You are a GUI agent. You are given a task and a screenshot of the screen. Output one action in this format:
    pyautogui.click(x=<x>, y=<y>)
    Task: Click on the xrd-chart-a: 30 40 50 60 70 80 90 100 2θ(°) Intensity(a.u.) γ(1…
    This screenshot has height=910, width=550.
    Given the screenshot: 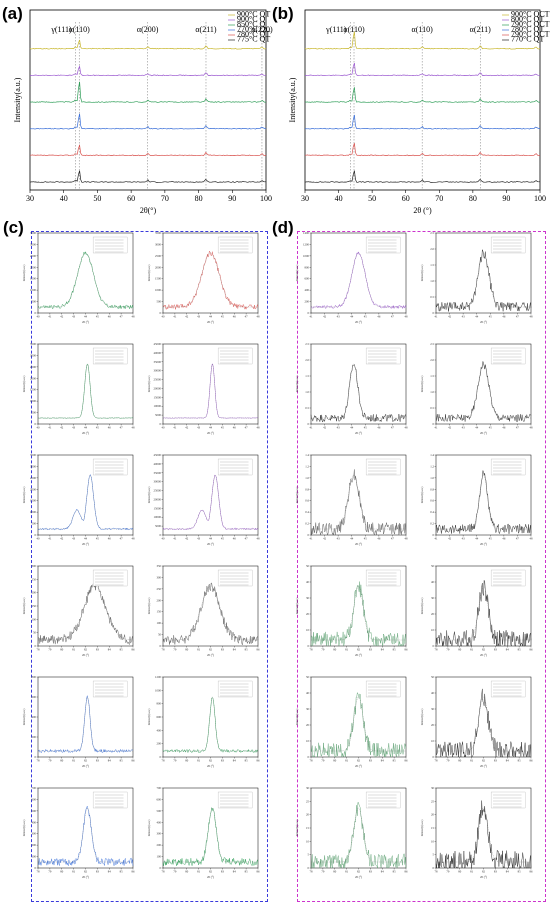 What is the action you would take?
    pyautogui.click(x=143, y=113)
    